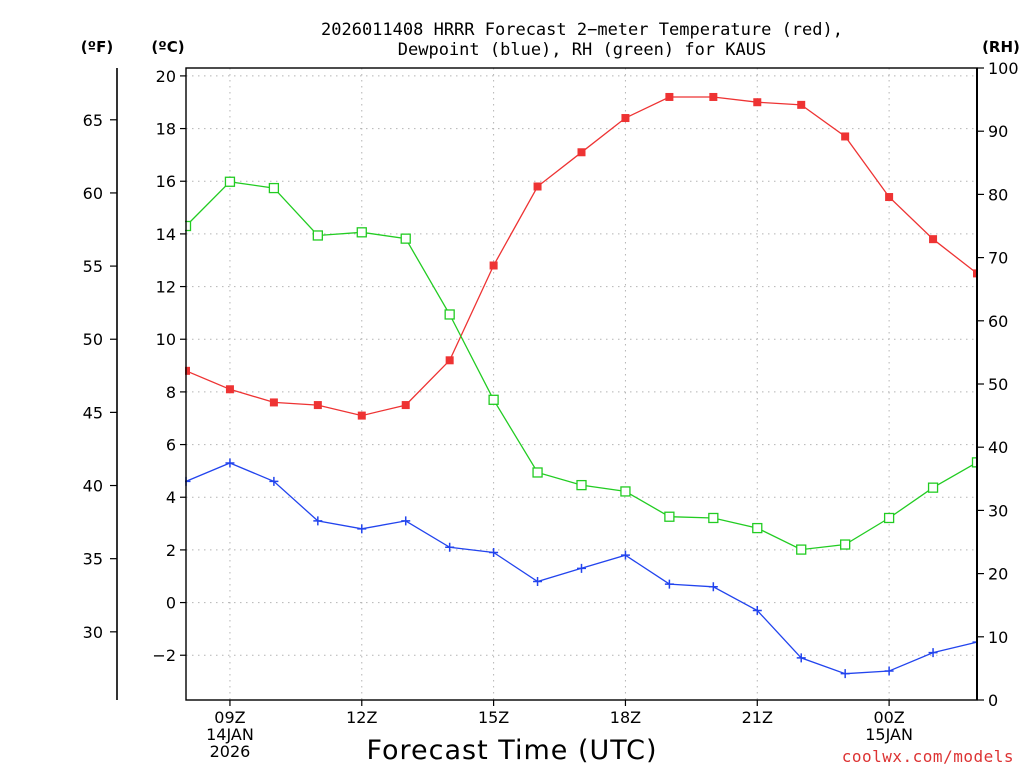  Describe the element at coordinates (166, 234) in the screenshot. I see `celsius-tick-label: 14` at that location.